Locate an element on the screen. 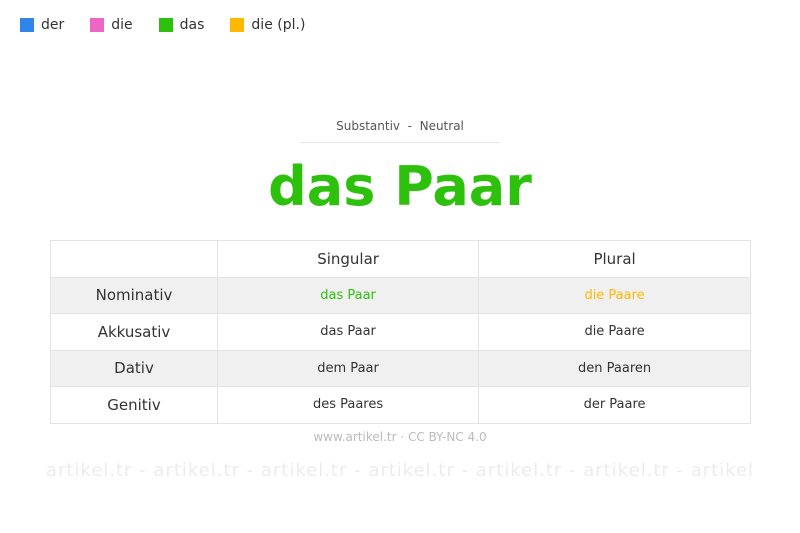 The height and width of the screenshot is (533, 800). legend-label: der is located at coordinates (53, 25).